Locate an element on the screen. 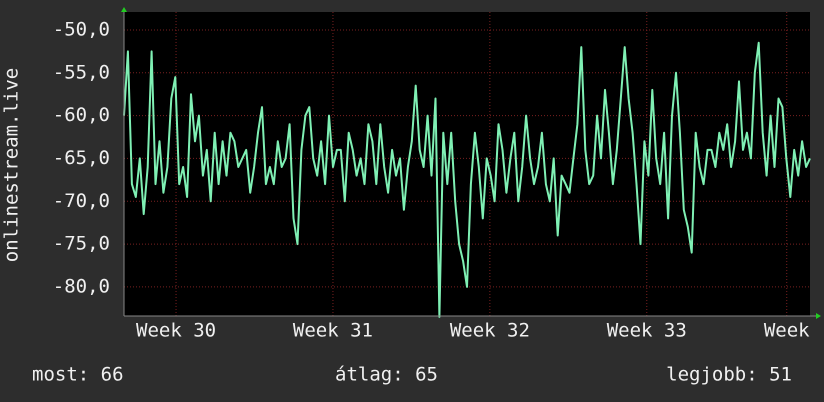 This screenshot has height=402, width=824. y-tick-label: -60,0 is located at coordinates (81, 115).